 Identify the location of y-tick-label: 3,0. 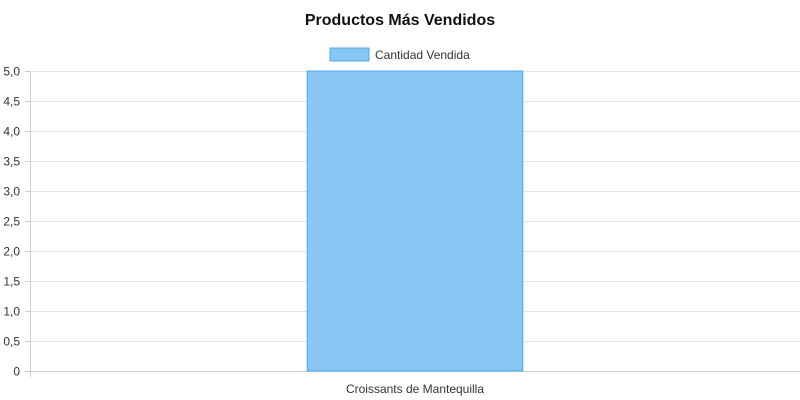
(11, 192).